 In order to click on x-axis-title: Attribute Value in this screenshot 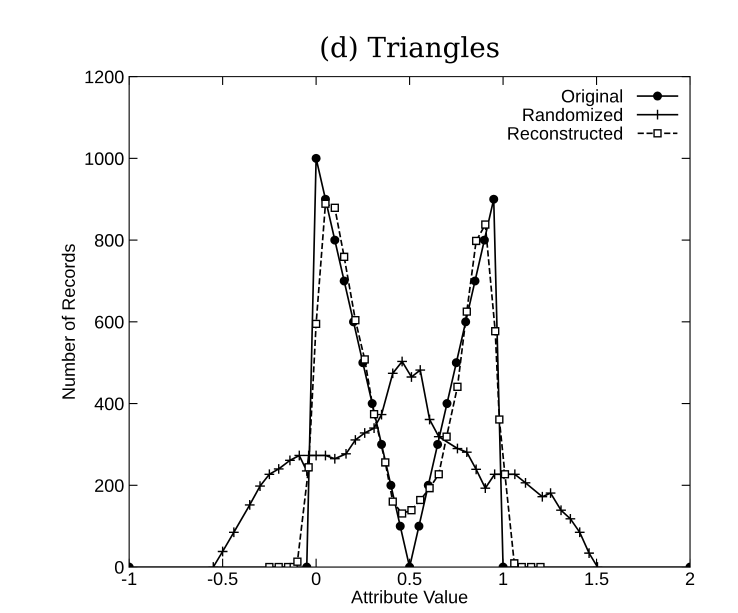, I will do `click(409, 597)`.